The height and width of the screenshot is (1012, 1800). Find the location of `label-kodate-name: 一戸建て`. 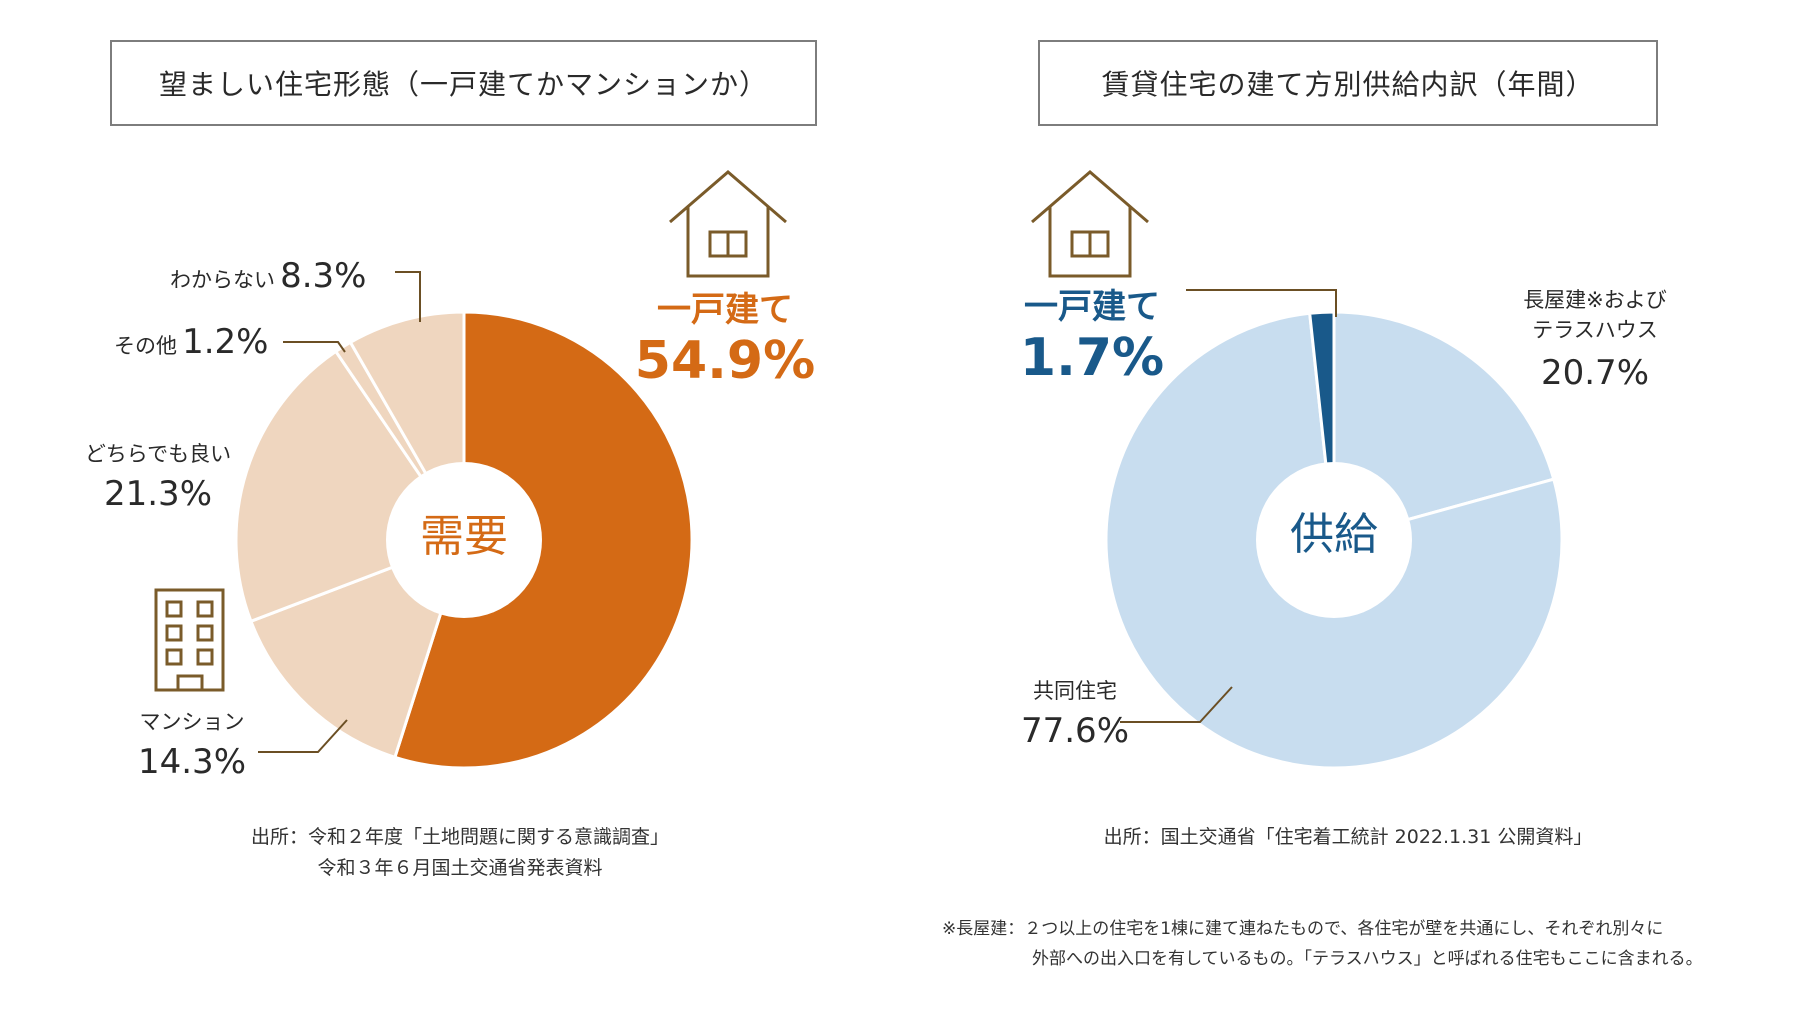

label-kodate-name: 一戸建て is located at coordinates (725, 310).